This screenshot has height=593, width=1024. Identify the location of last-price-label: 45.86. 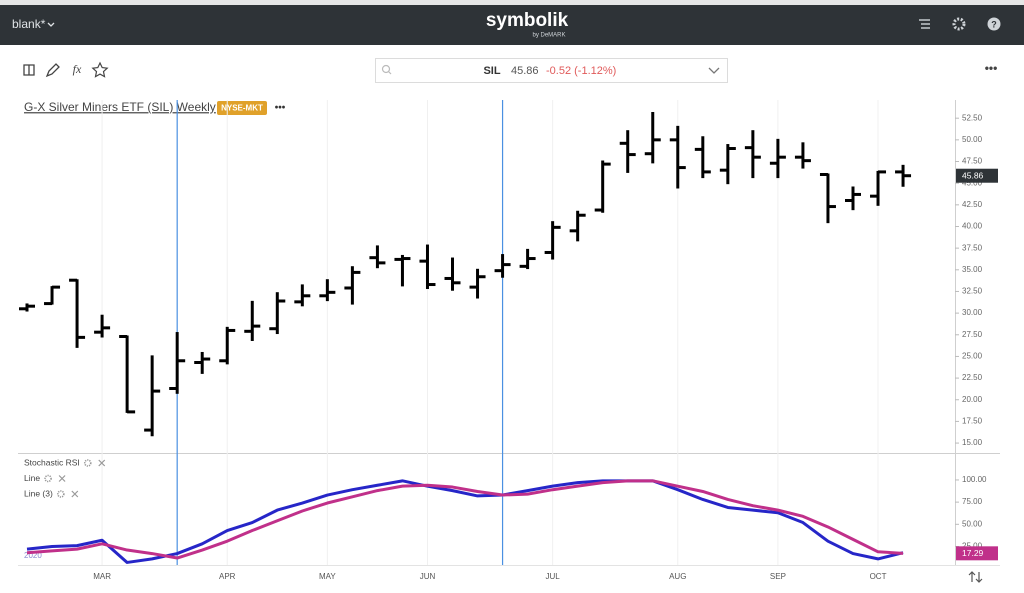
(973, 175).